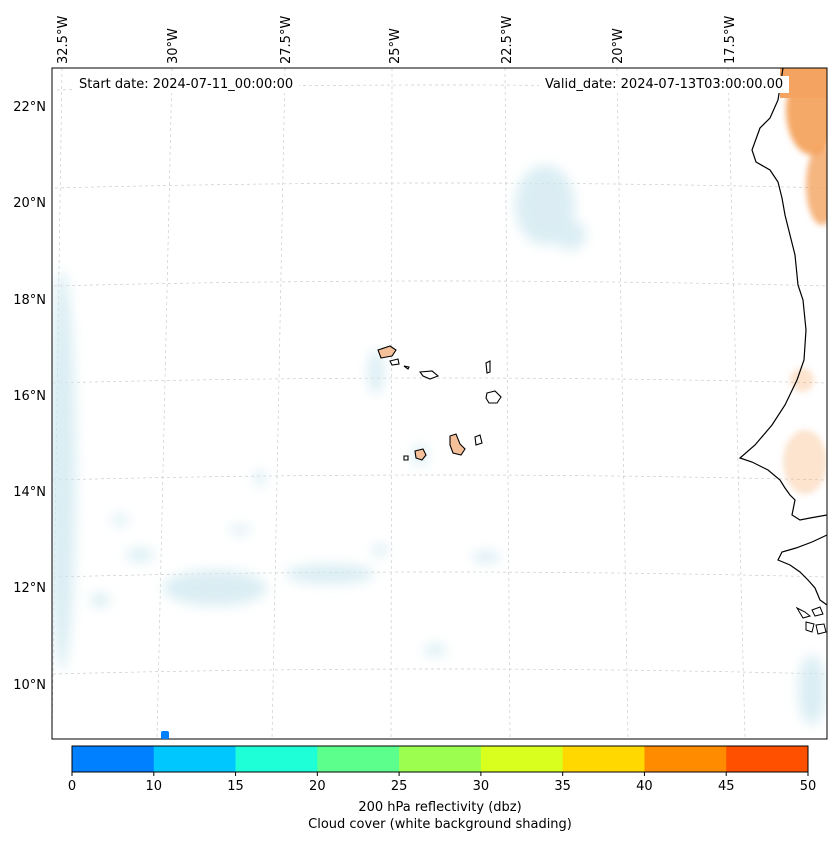 This screenshot has height=843, width=837. I want to click on colorbar-tick-label: 15, so click(235, 786).